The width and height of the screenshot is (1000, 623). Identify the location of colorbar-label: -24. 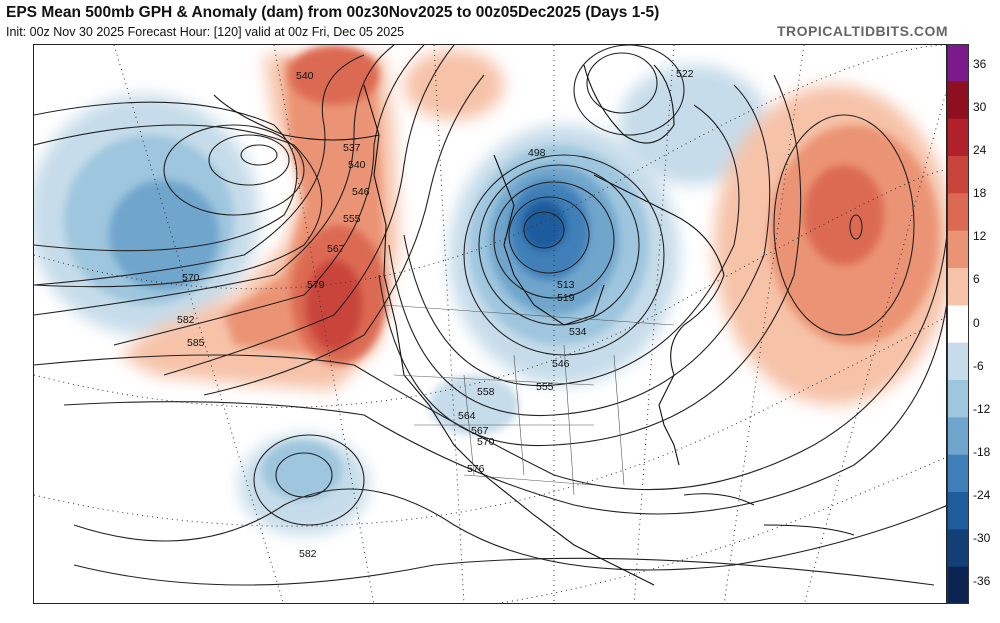
(982, 495).